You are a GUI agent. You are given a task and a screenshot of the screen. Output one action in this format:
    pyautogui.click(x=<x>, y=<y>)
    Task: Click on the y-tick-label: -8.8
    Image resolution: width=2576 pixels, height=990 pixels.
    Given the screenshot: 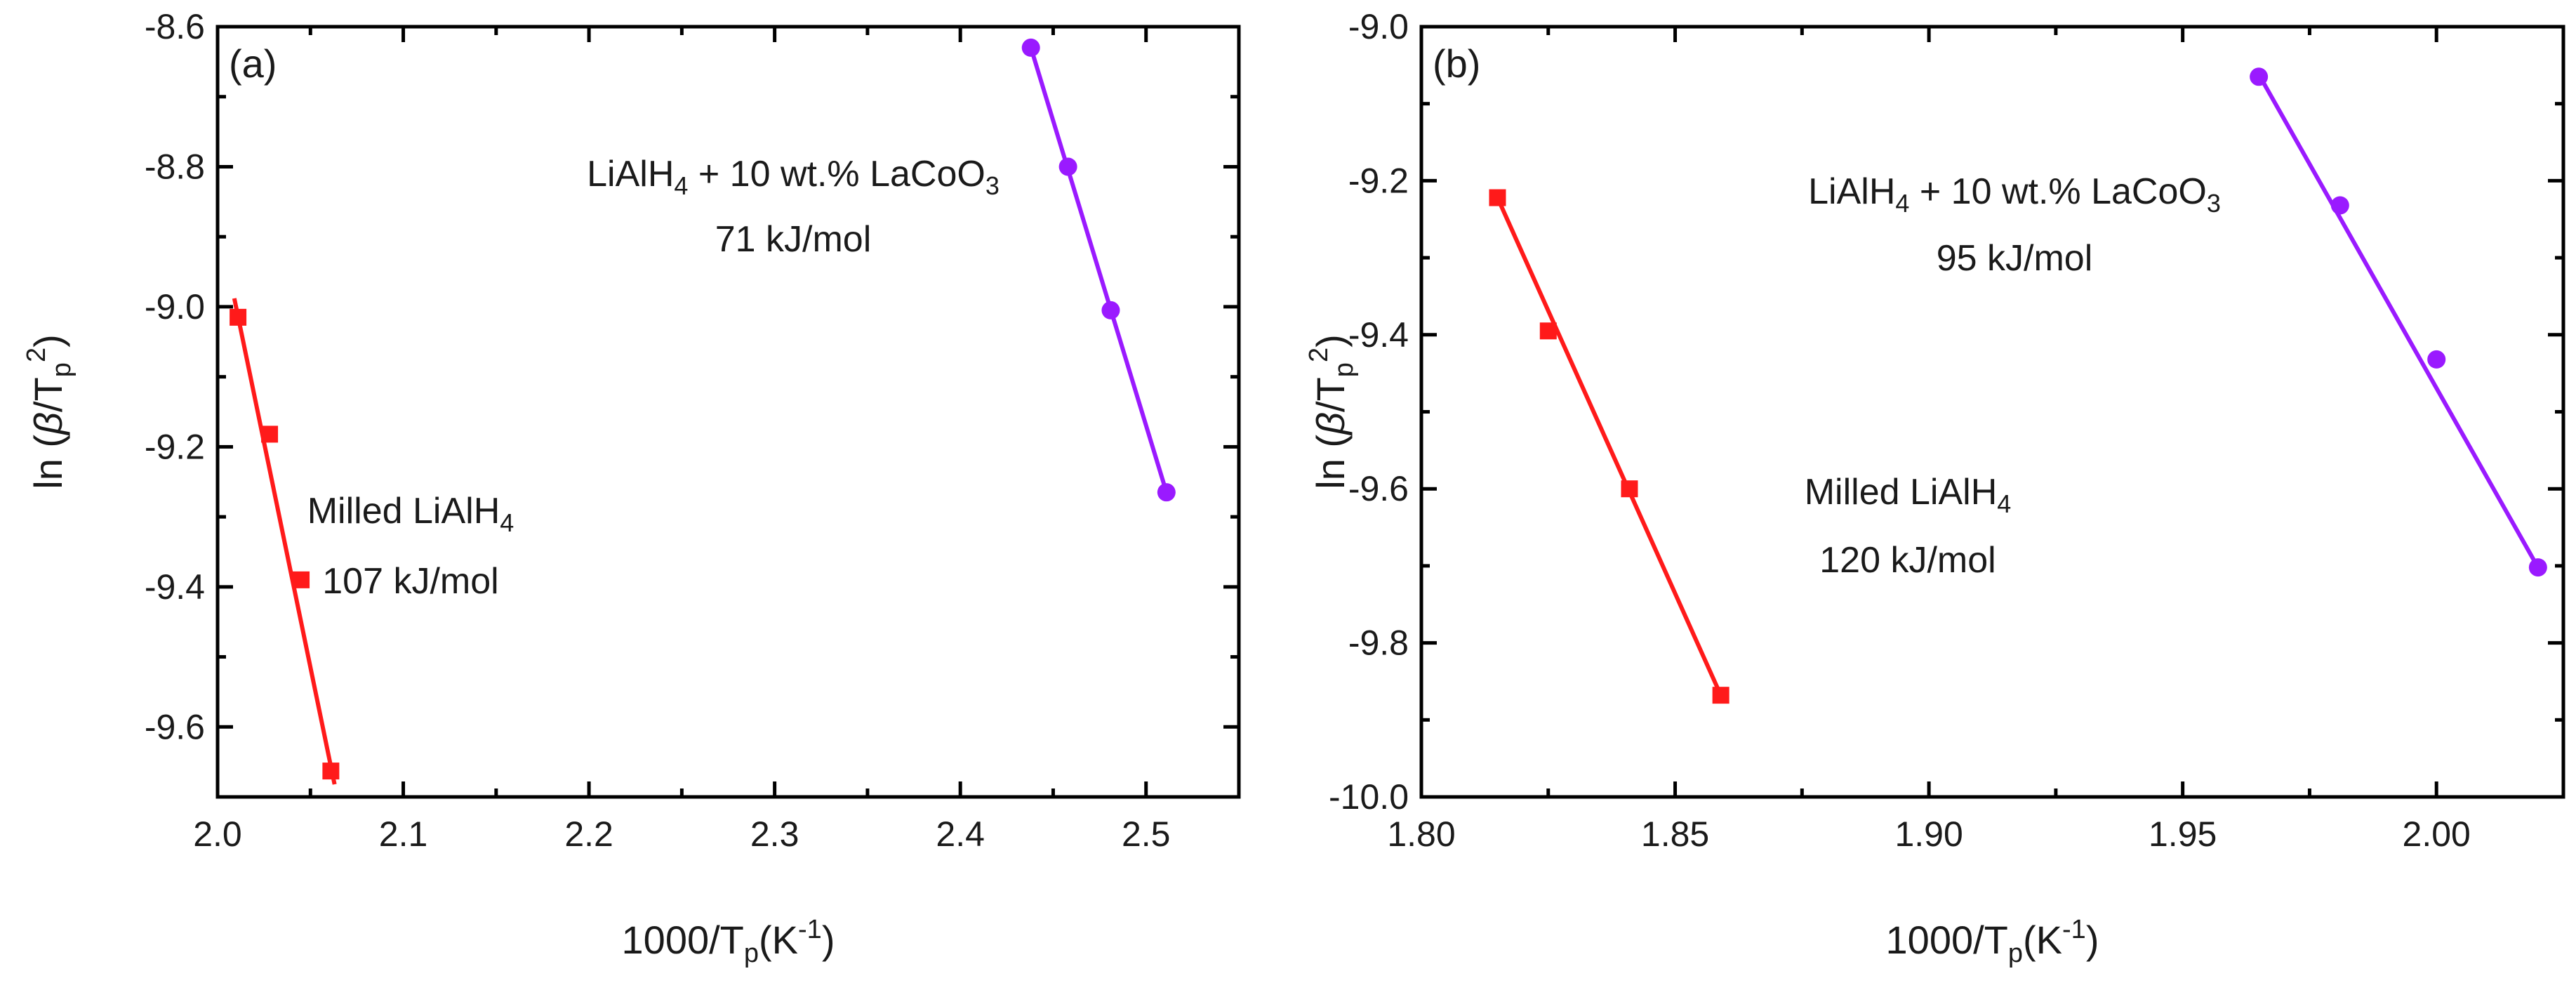 What is the action you would take?
    pyautogui.click(x=175, y=167)
    